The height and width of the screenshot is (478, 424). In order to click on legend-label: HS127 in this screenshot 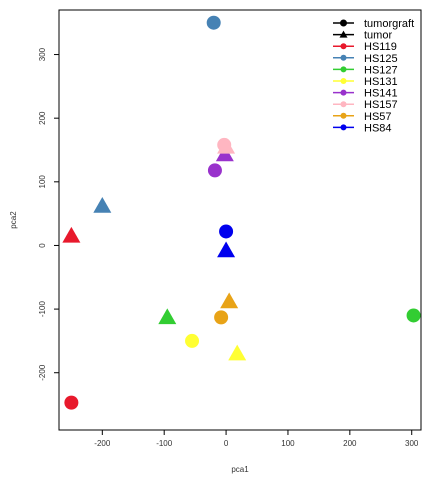, I will do `click(381, 70)`.